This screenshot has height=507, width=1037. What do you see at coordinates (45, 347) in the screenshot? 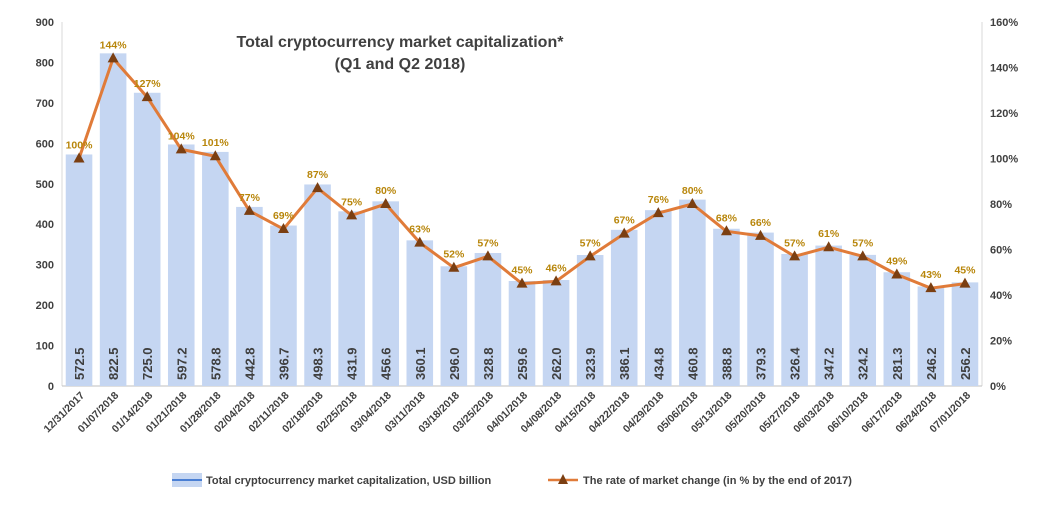
I see `left-axis-tick-label: 100` at bounding box center [45, 347].